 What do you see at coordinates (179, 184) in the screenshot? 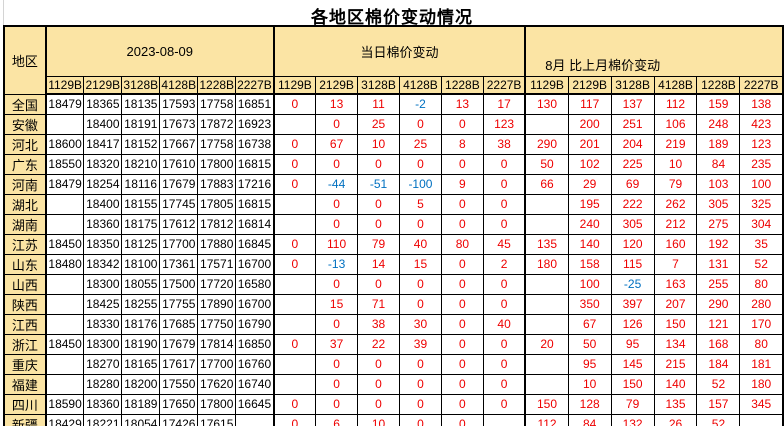
I see `price-cell: 17679` at bounding box center [179, 184].